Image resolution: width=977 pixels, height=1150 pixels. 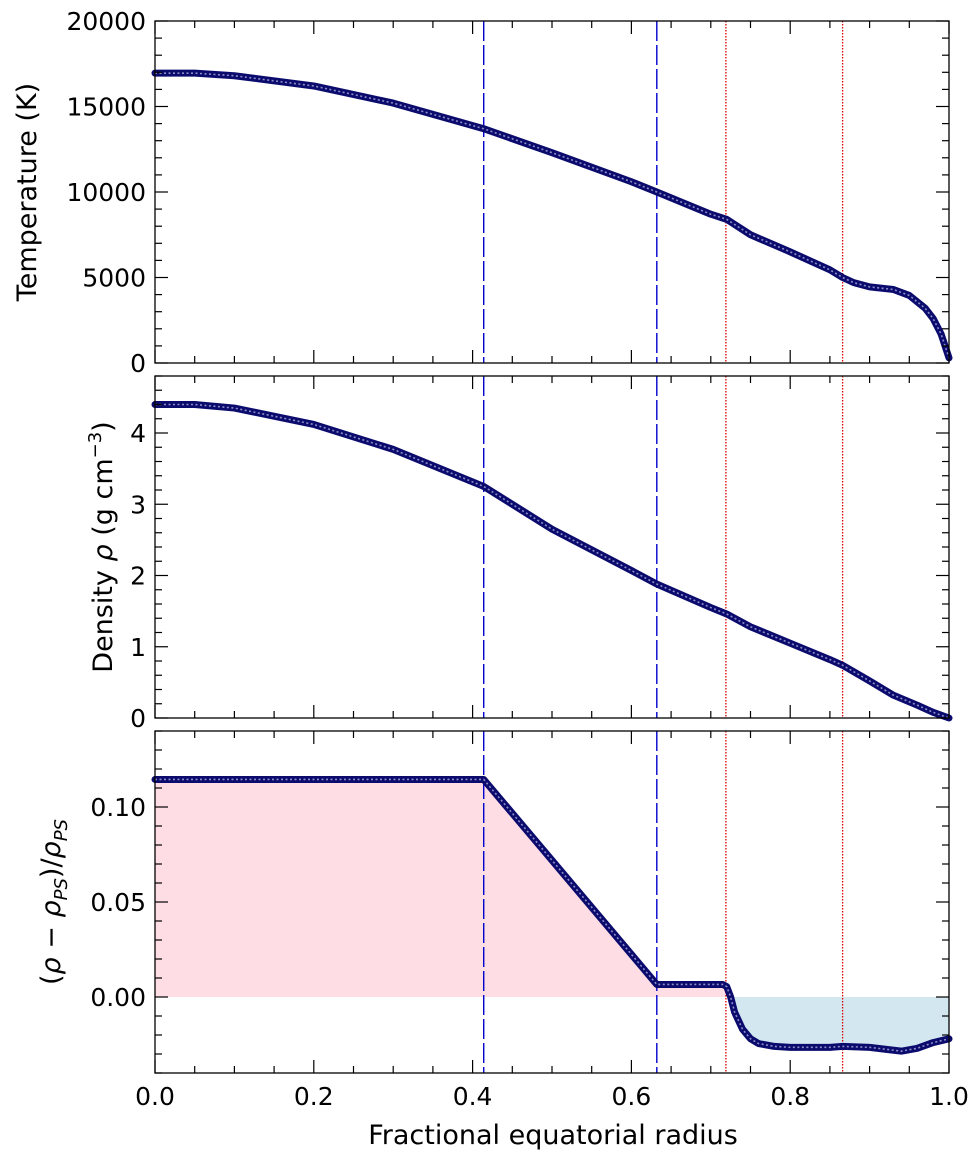 What do you see at coordinates (106, 107) in the screenshot?
I see `temperature-y-tick-label: 15000` at bounding box center [106, 107].